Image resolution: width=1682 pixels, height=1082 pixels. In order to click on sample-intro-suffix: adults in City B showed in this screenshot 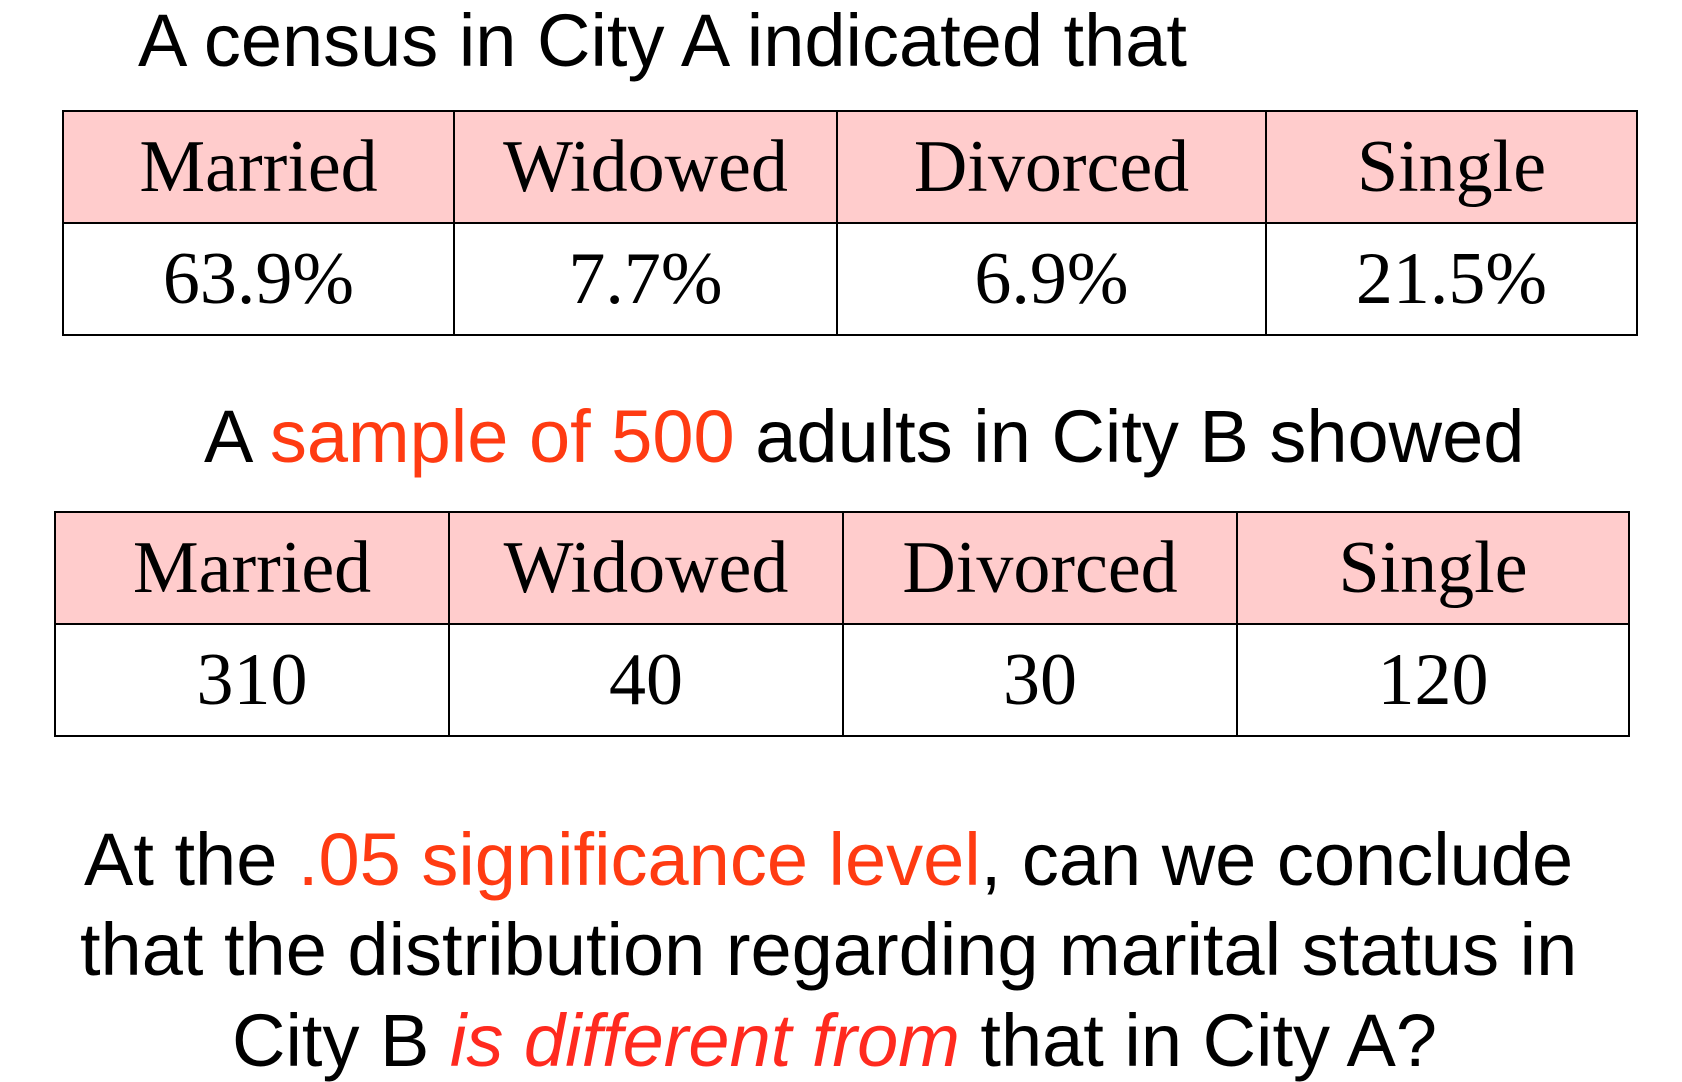, I will do `click(1129, 436)`.